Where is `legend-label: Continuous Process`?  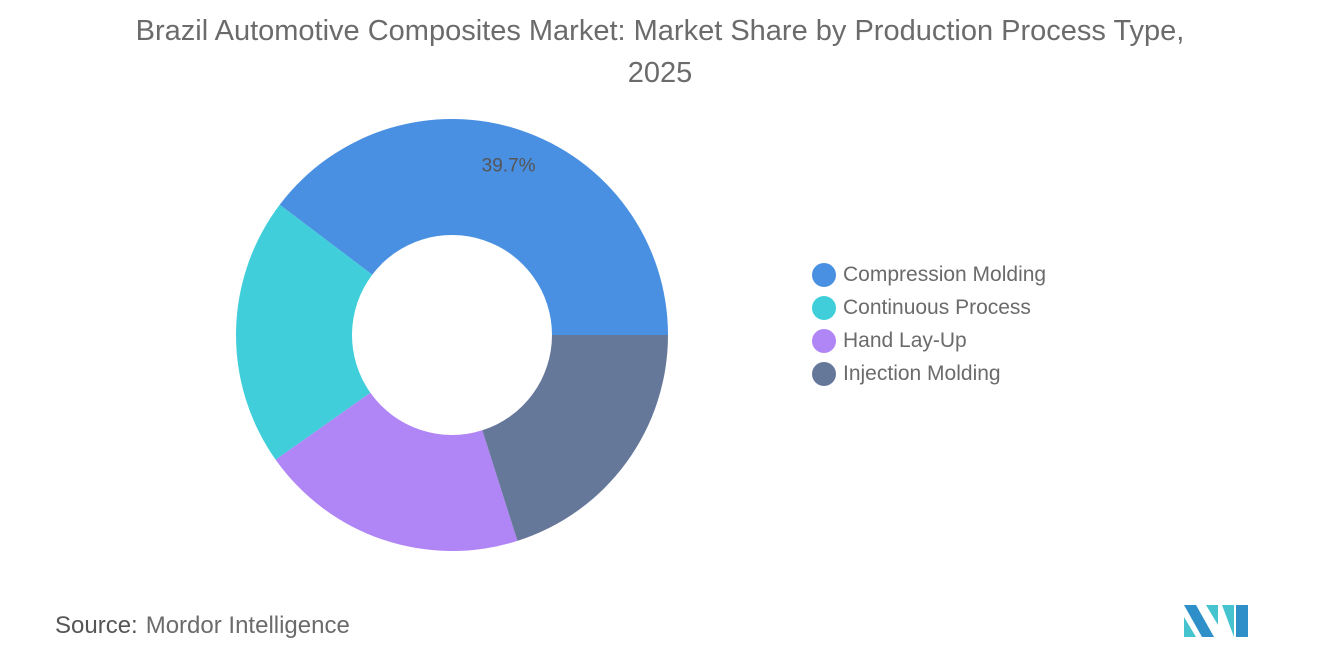
legend-label: Continuous Process is located at coordinates (937, 307).